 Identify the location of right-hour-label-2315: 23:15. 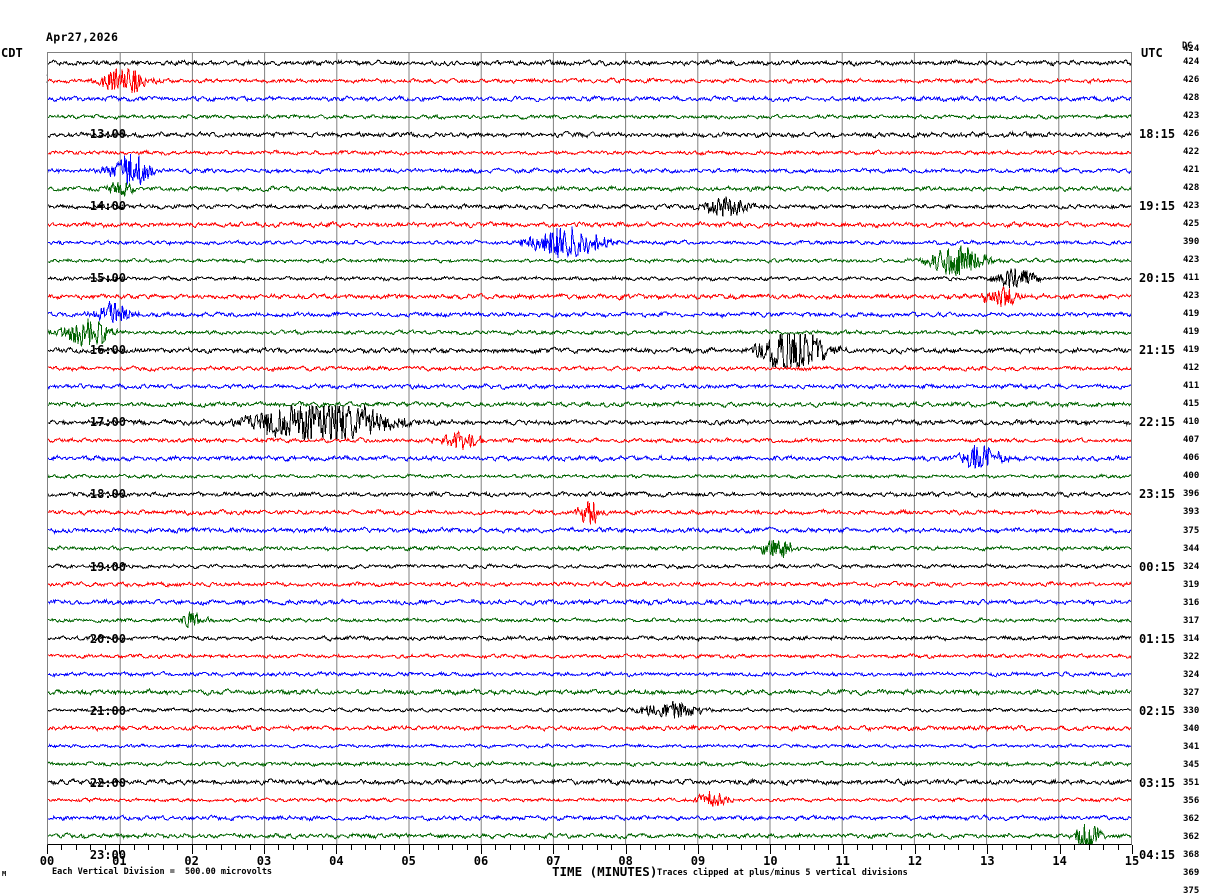
(1157, 494).